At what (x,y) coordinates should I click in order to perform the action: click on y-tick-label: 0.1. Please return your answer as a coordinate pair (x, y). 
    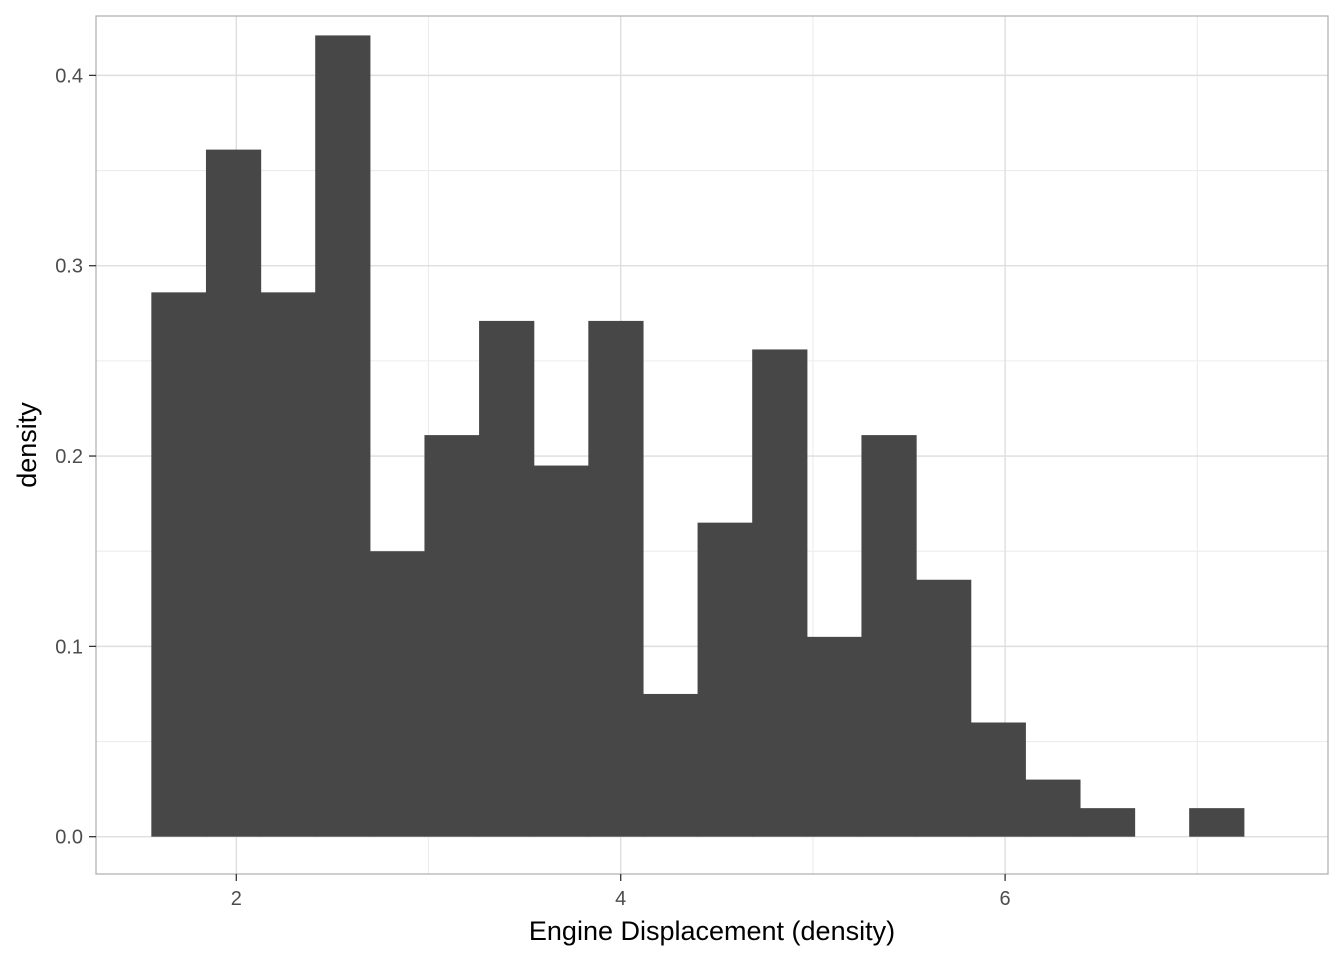
    Looking at the image, I should click on (69, 647).